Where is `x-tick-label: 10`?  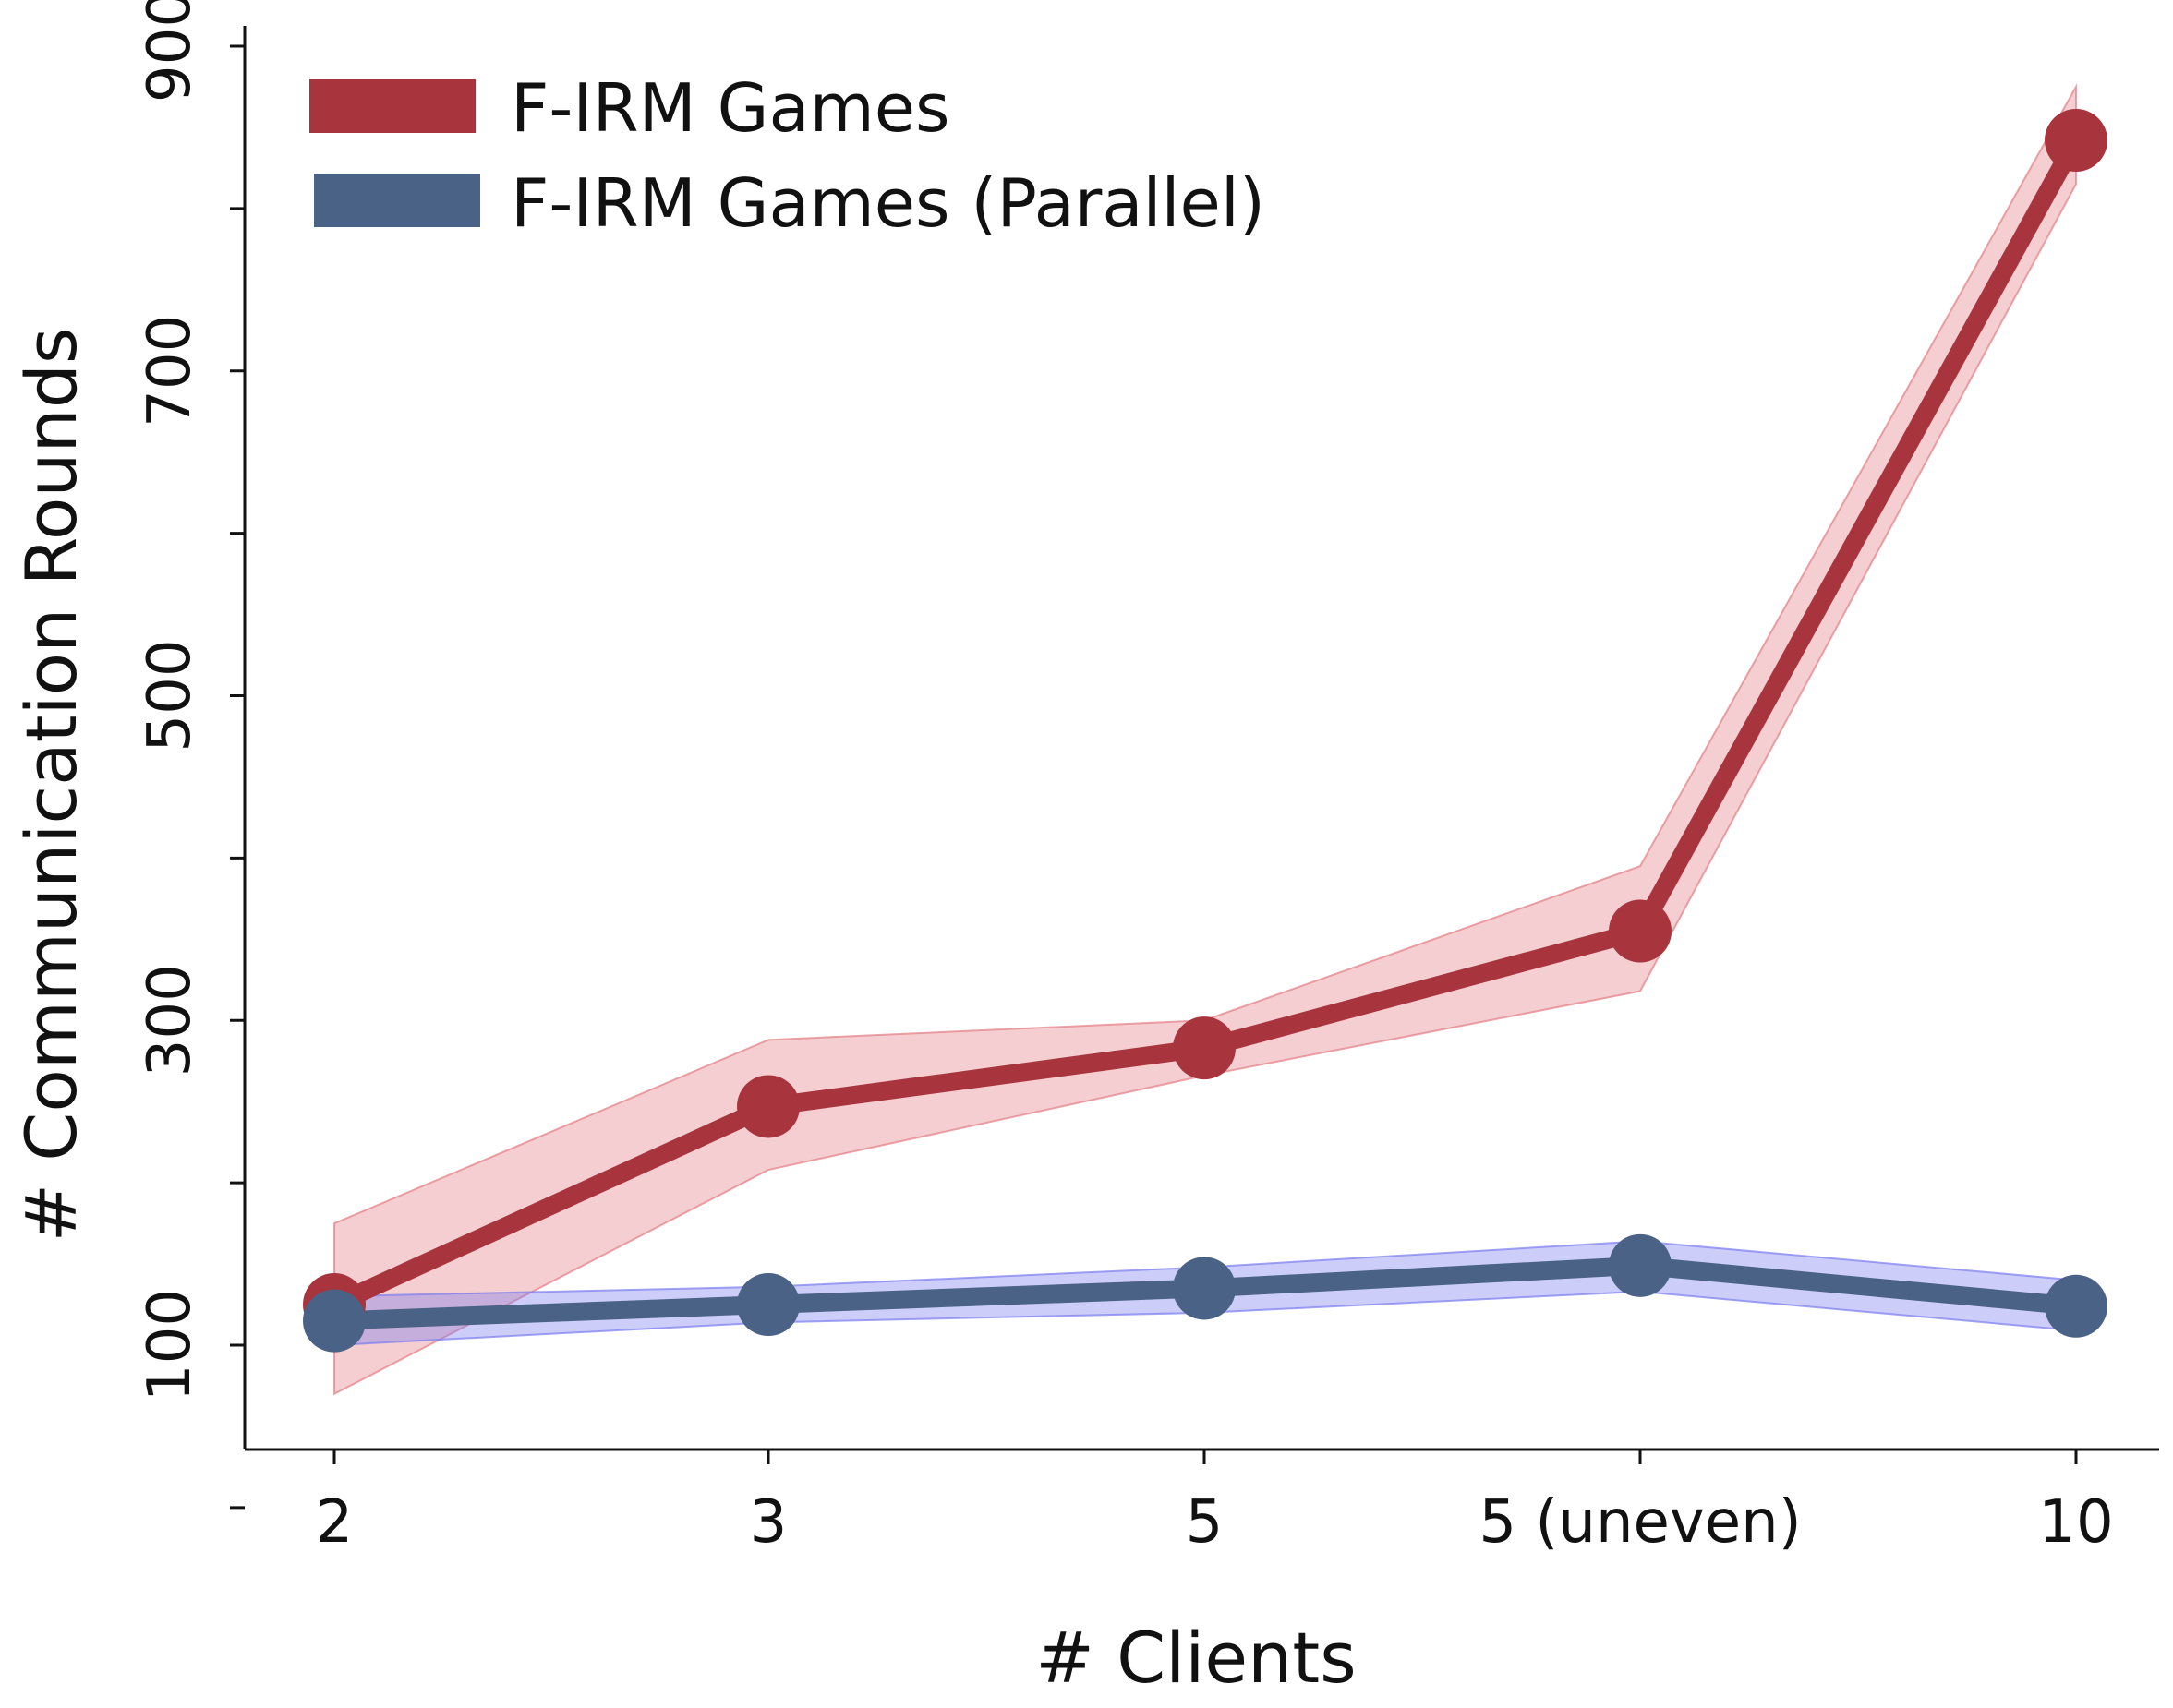 x-tick-label: 10 is located at coordinates (2075, 1522).